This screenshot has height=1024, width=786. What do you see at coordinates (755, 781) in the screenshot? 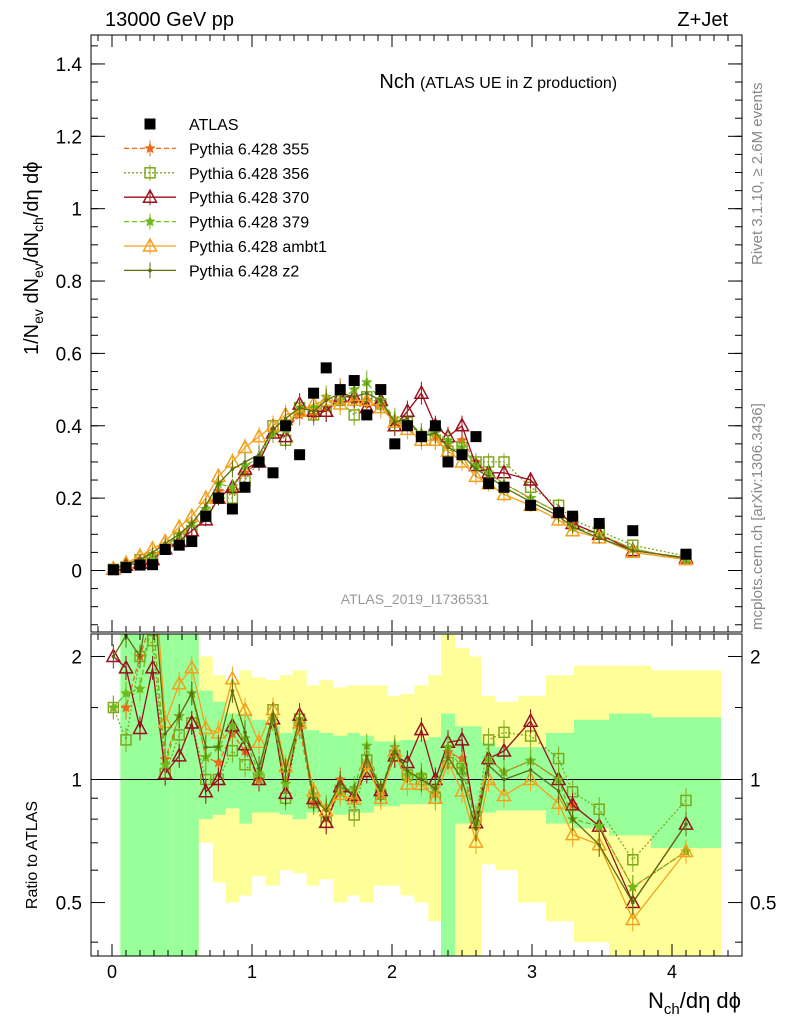
I see `ratio-y-tick-label-right: 1` at bounding box center [755, 781].